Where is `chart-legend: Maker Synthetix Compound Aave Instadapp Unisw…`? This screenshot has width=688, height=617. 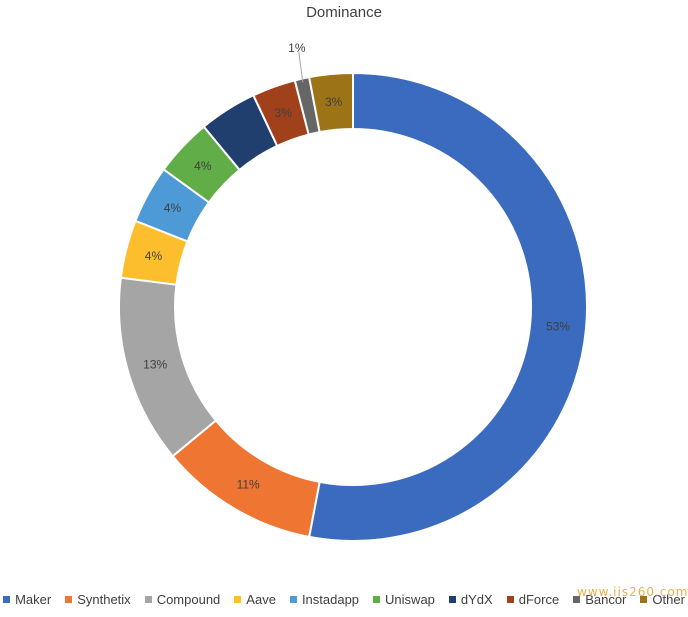
chart-legend: Maker Synthetix Compound Aave Instadapp Unisw… is located at coordinates (344, 599).